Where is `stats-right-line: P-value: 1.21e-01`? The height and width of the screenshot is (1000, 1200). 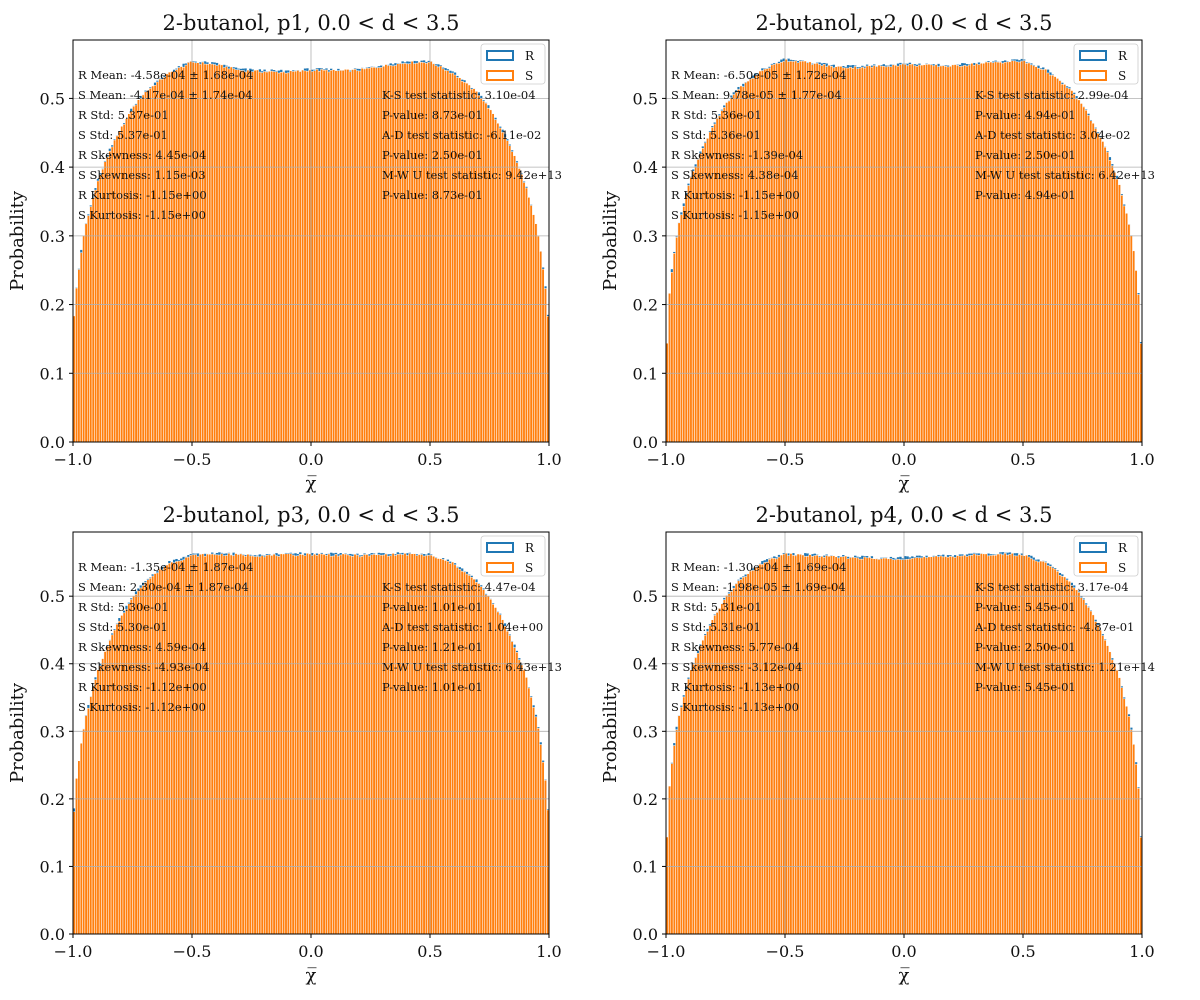
stats-right-line: P-value: 1.21e-01 is located at coordinates (432, 647).